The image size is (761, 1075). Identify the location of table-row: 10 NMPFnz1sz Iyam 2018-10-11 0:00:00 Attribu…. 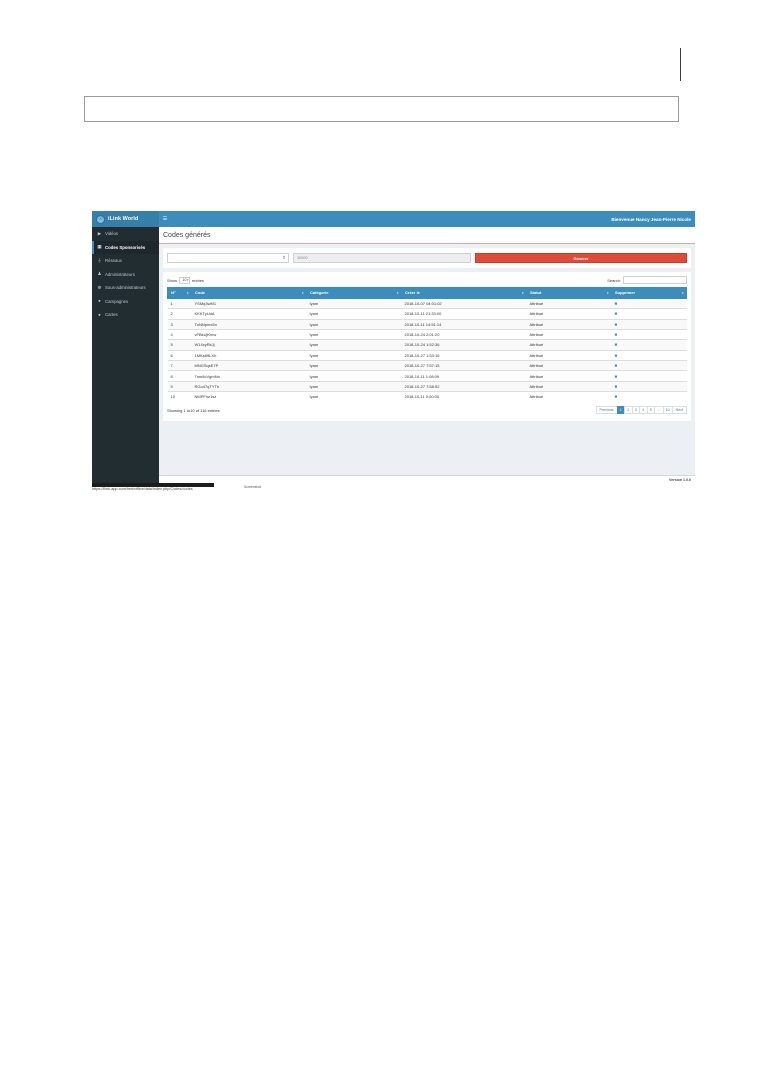
(427, 396).